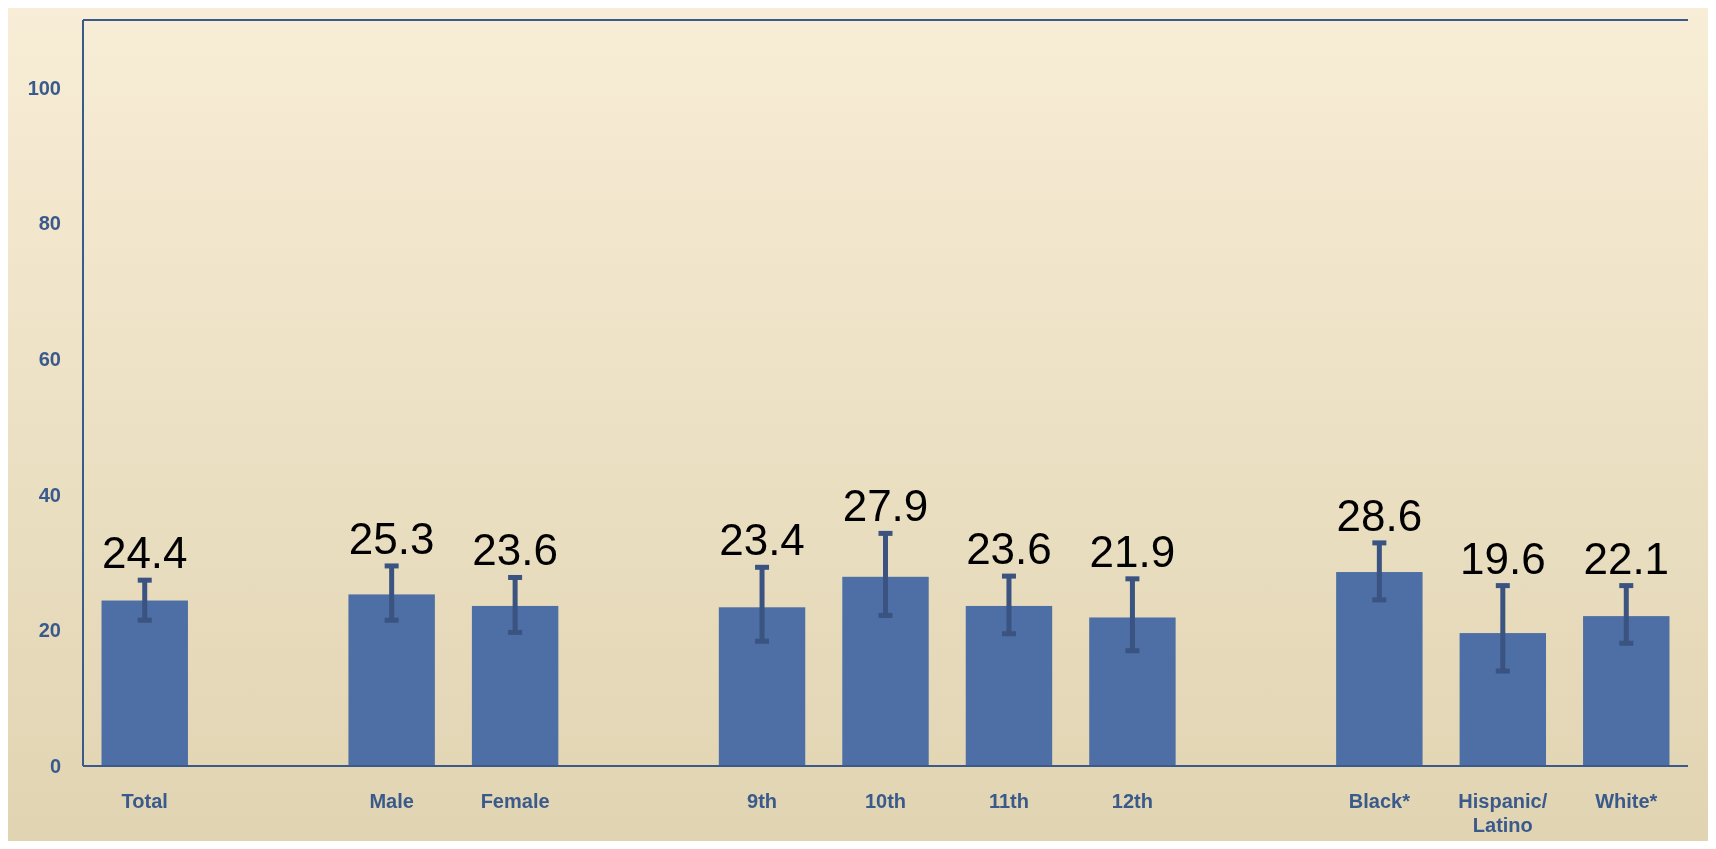 The height and width of the screenshot is (849, 1716). I want to click on y-tick-label: 100, so click(44, 87).